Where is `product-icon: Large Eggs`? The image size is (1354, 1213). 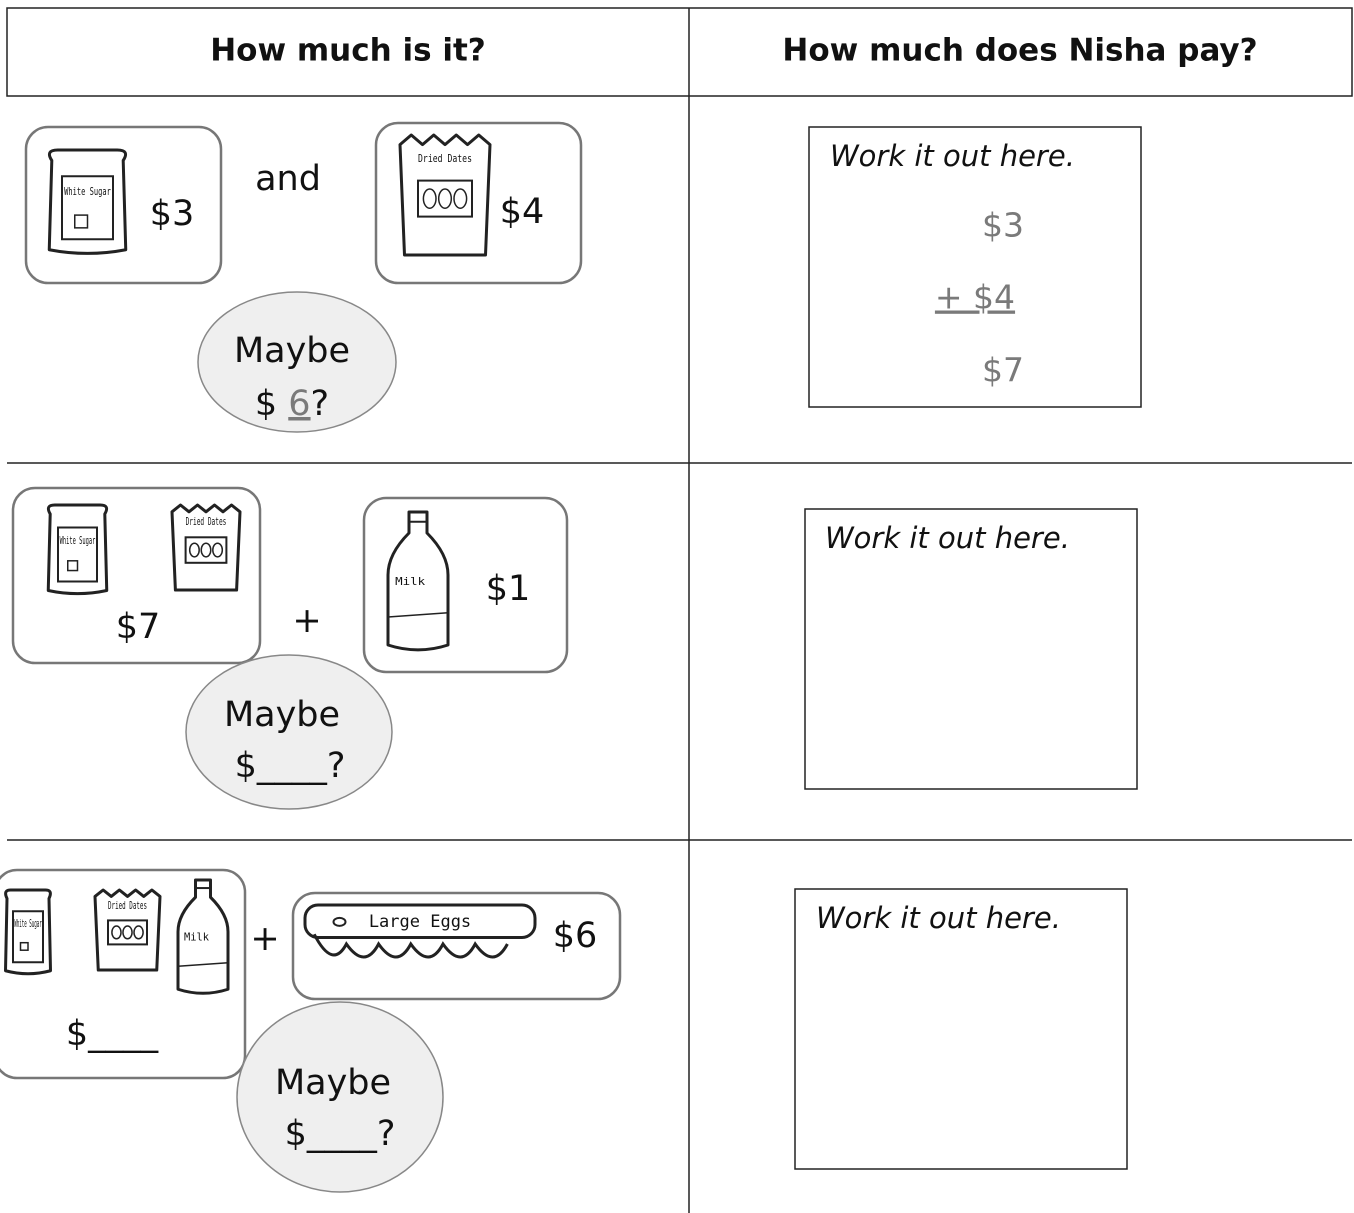 product-icon: Large Eggs is located at coordinates (420, 931).